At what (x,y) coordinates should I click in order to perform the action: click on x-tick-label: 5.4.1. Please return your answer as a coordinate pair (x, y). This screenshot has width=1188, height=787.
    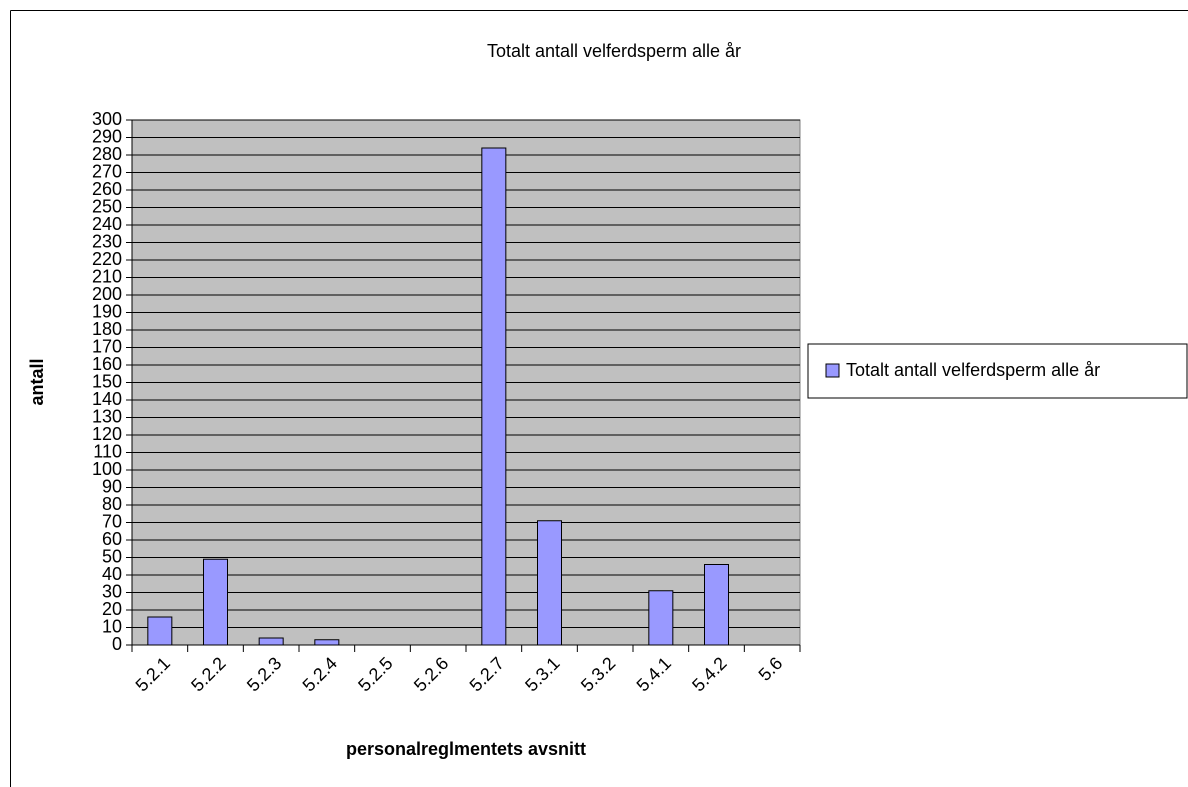
    Looking at the image, I should click on (654, 674).